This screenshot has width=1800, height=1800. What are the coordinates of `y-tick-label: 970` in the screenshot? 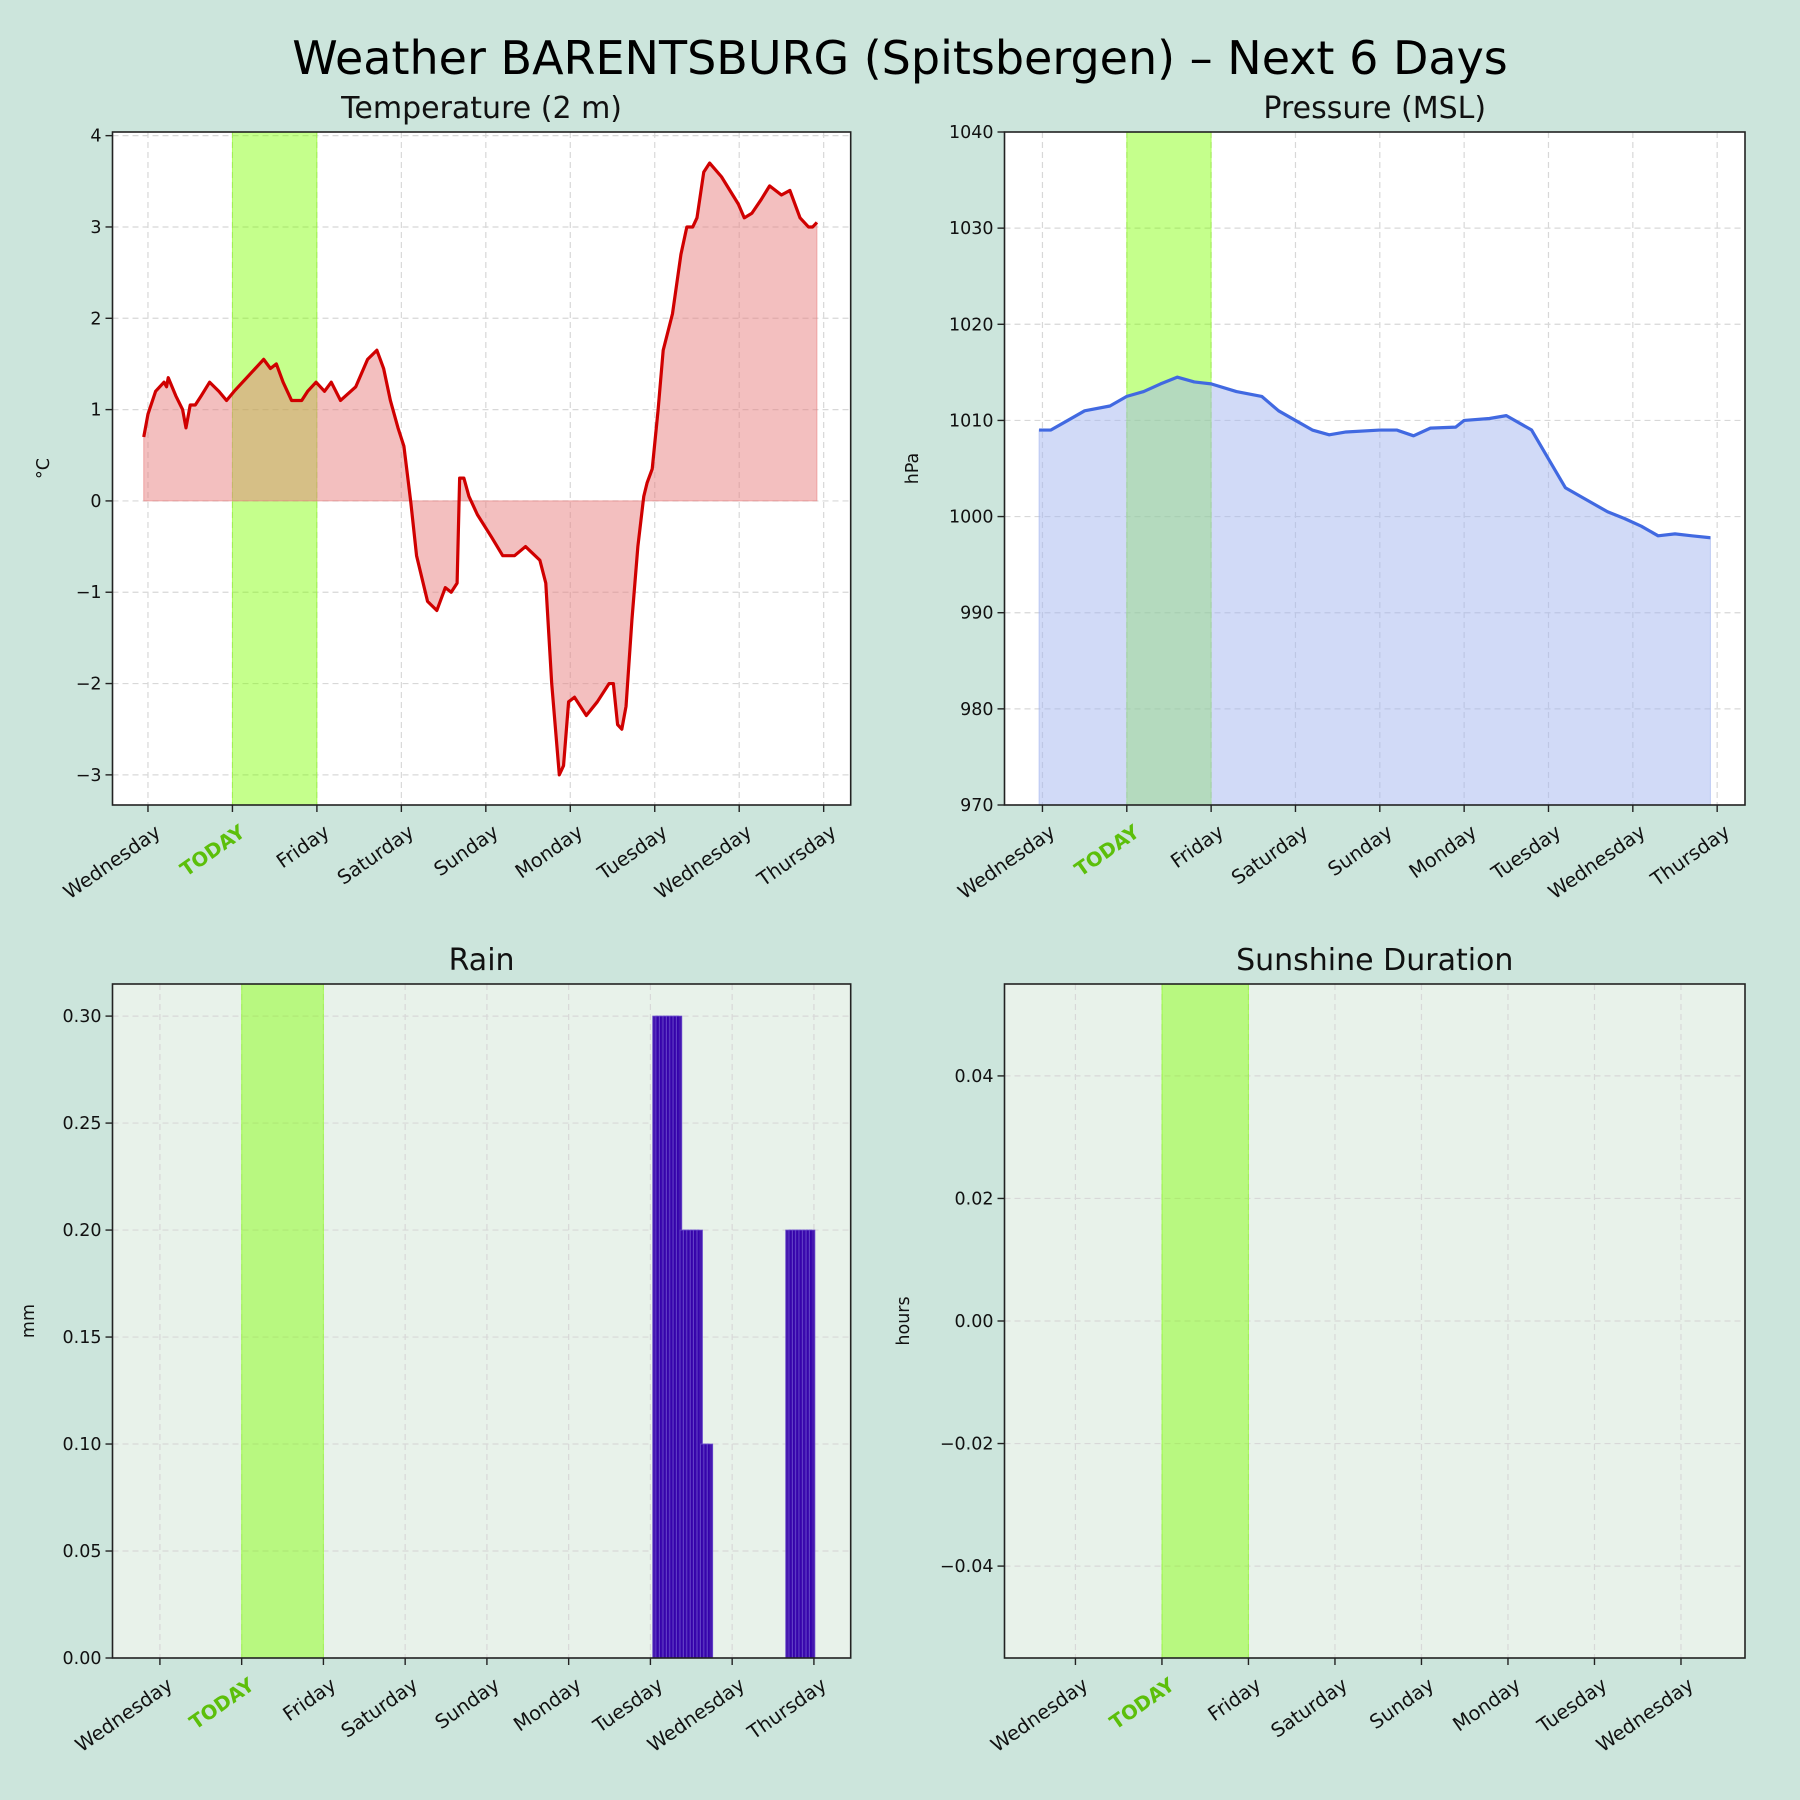 It's located at (976, 806).